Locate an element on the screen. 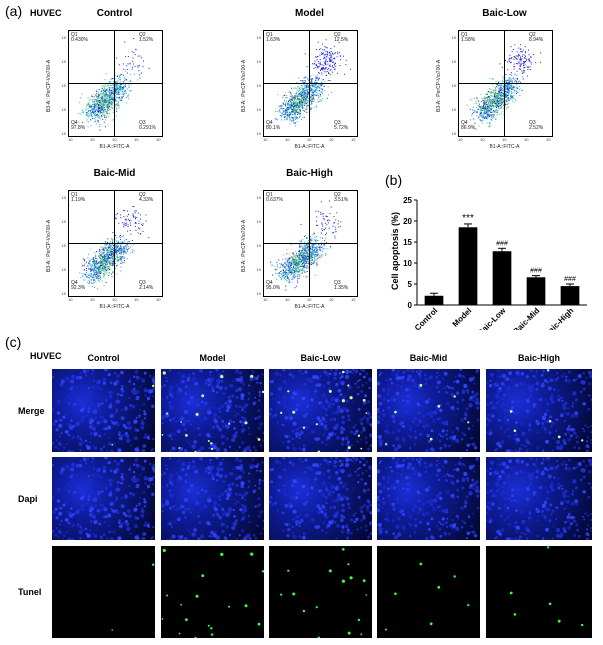  y-tick-label: 25 is located at coordinates (407, 200).